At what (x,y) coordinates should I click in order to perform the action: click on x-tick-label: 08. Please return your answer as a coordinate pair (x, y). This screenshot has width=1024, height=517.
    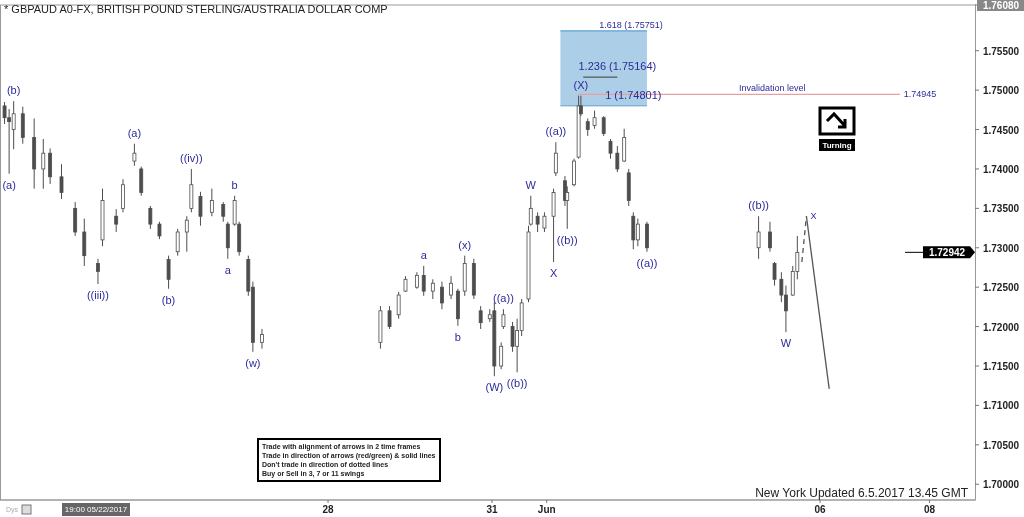
    Looking at the image, I should click on (929, 509).